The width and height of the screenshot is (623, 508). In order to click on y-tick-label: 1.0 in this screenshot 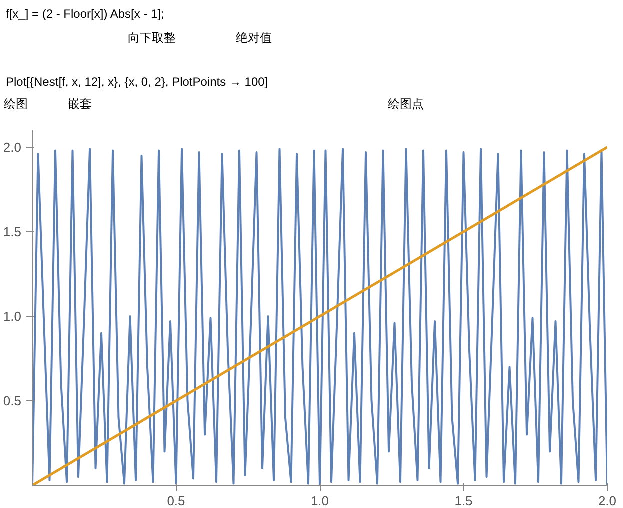, I will do `click(12, 316)`.